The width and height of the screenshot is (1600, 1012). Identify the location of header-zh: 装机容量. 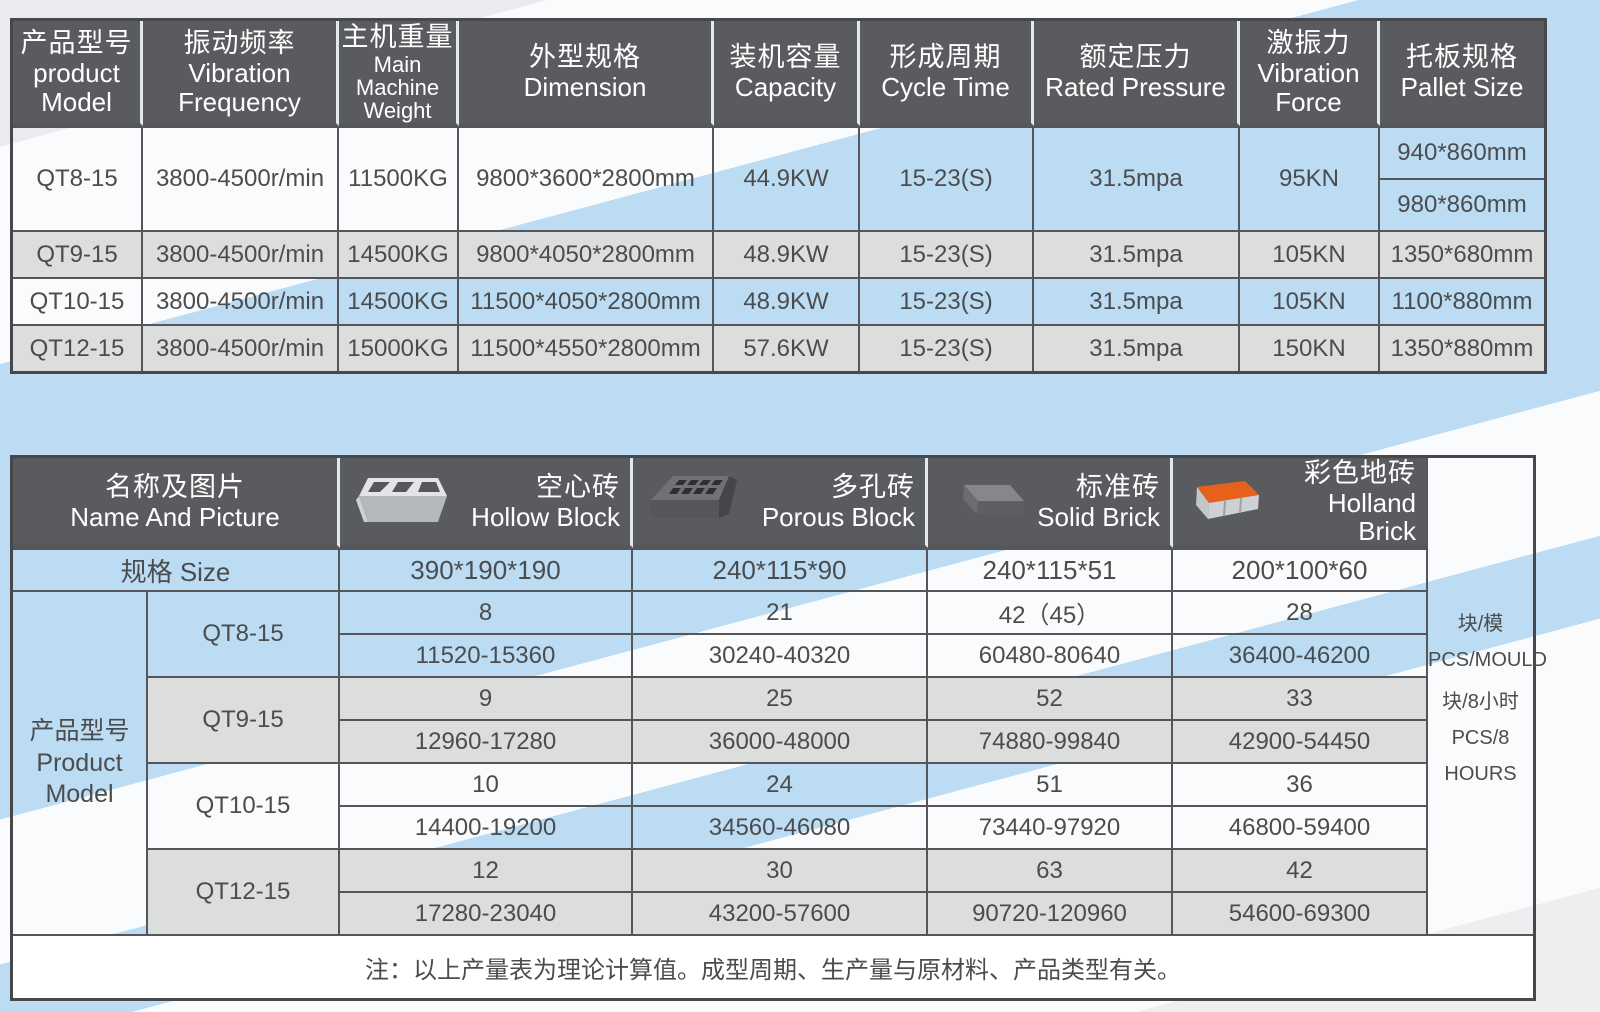
(785, 57).